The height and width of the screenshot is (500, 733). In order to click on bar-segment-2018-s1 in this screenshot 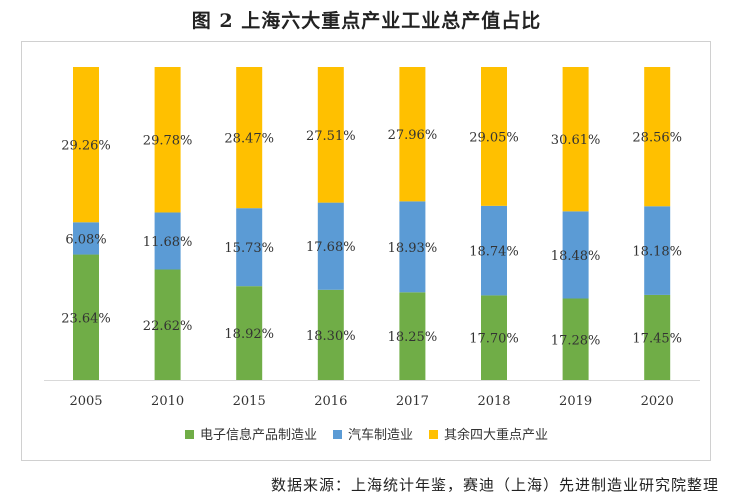, I will do `click(494, 250)`.